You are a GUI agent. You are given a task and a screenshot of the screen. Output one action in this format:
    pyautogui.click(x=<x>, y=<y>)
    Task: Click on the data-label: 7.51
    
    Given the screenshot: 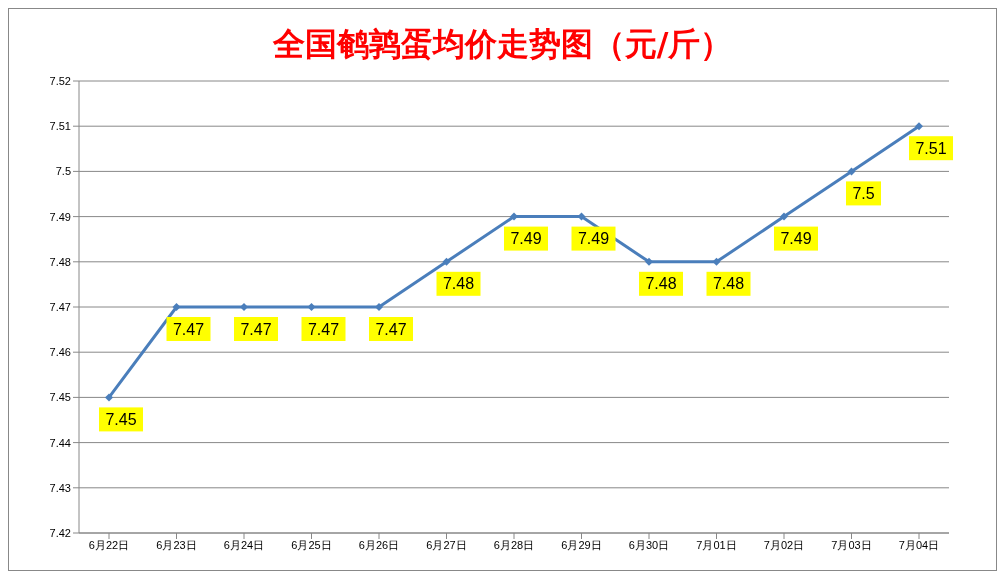 What is the action you would take?
    pyautogui.click(x=931, y=148)
    